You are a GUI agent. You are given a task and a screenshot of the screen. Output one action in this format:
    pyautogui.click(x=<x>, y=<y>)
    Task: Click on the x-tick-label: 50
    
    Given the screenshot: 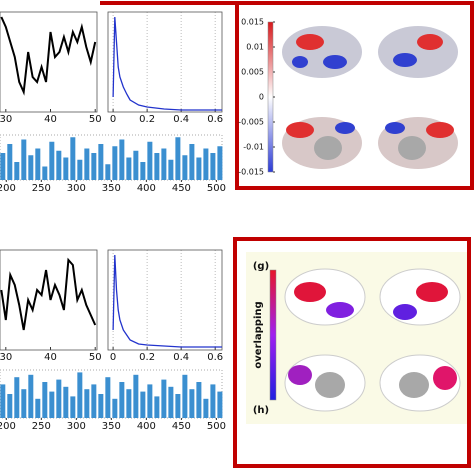 What is the action you would take?
    pyautogui.click(x=95, y=357)
    